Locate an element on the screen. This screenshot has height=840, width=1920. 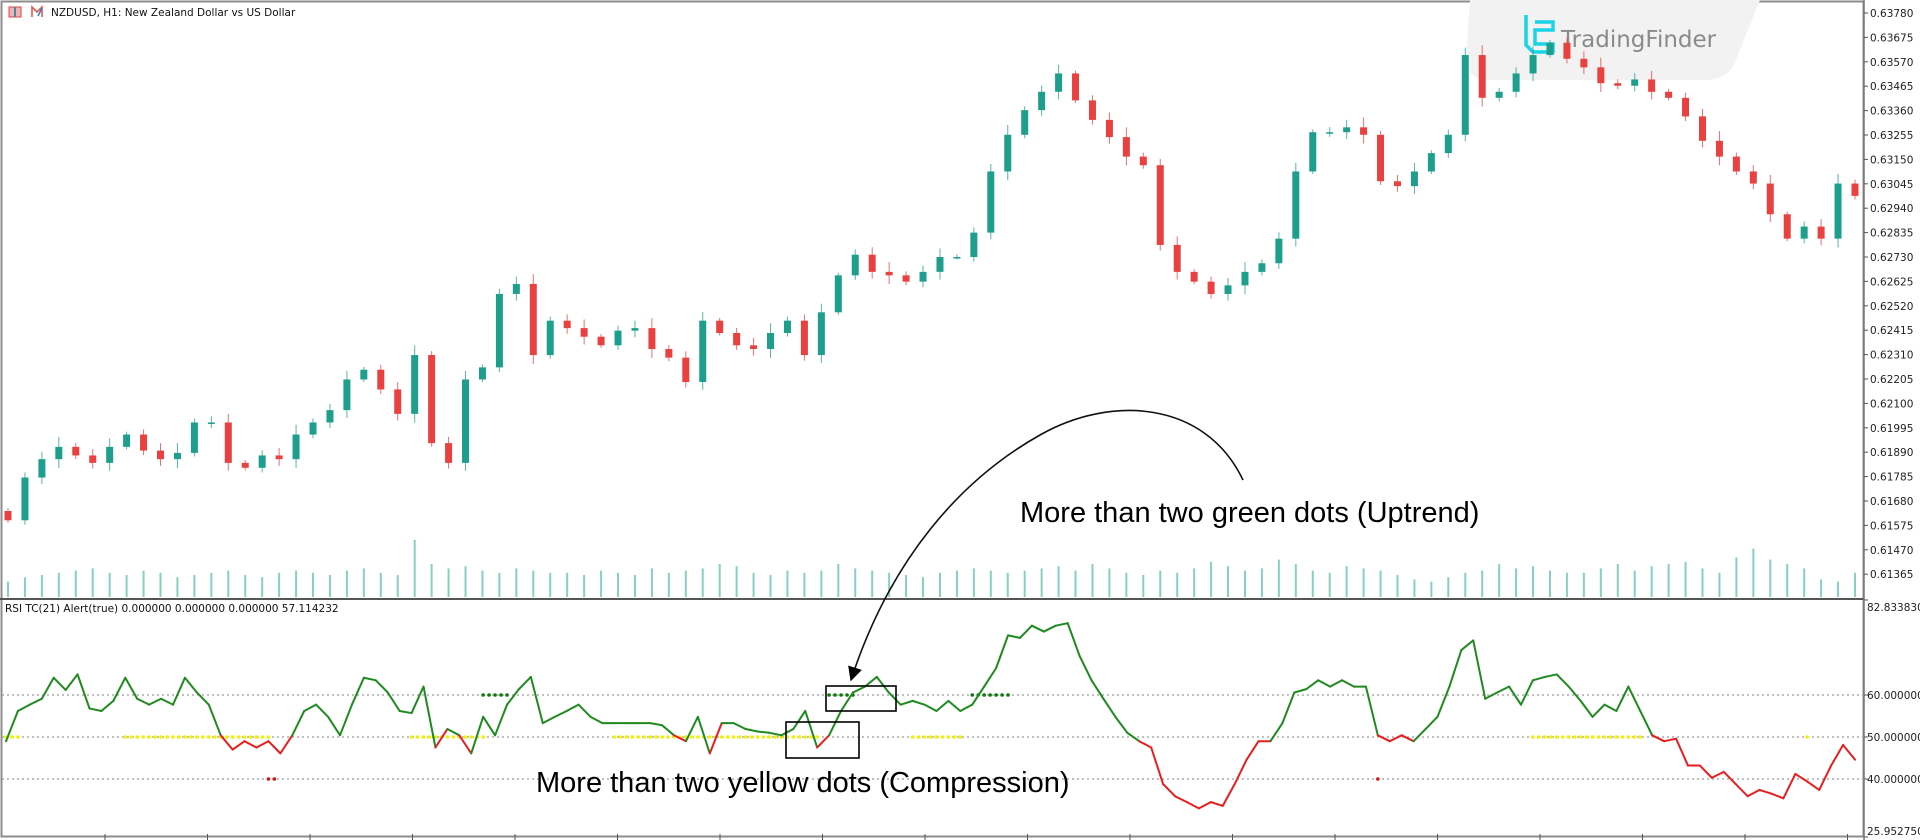
compression-annotation: More than two yellow dots (Compression) is located at coordinates (802, 783).